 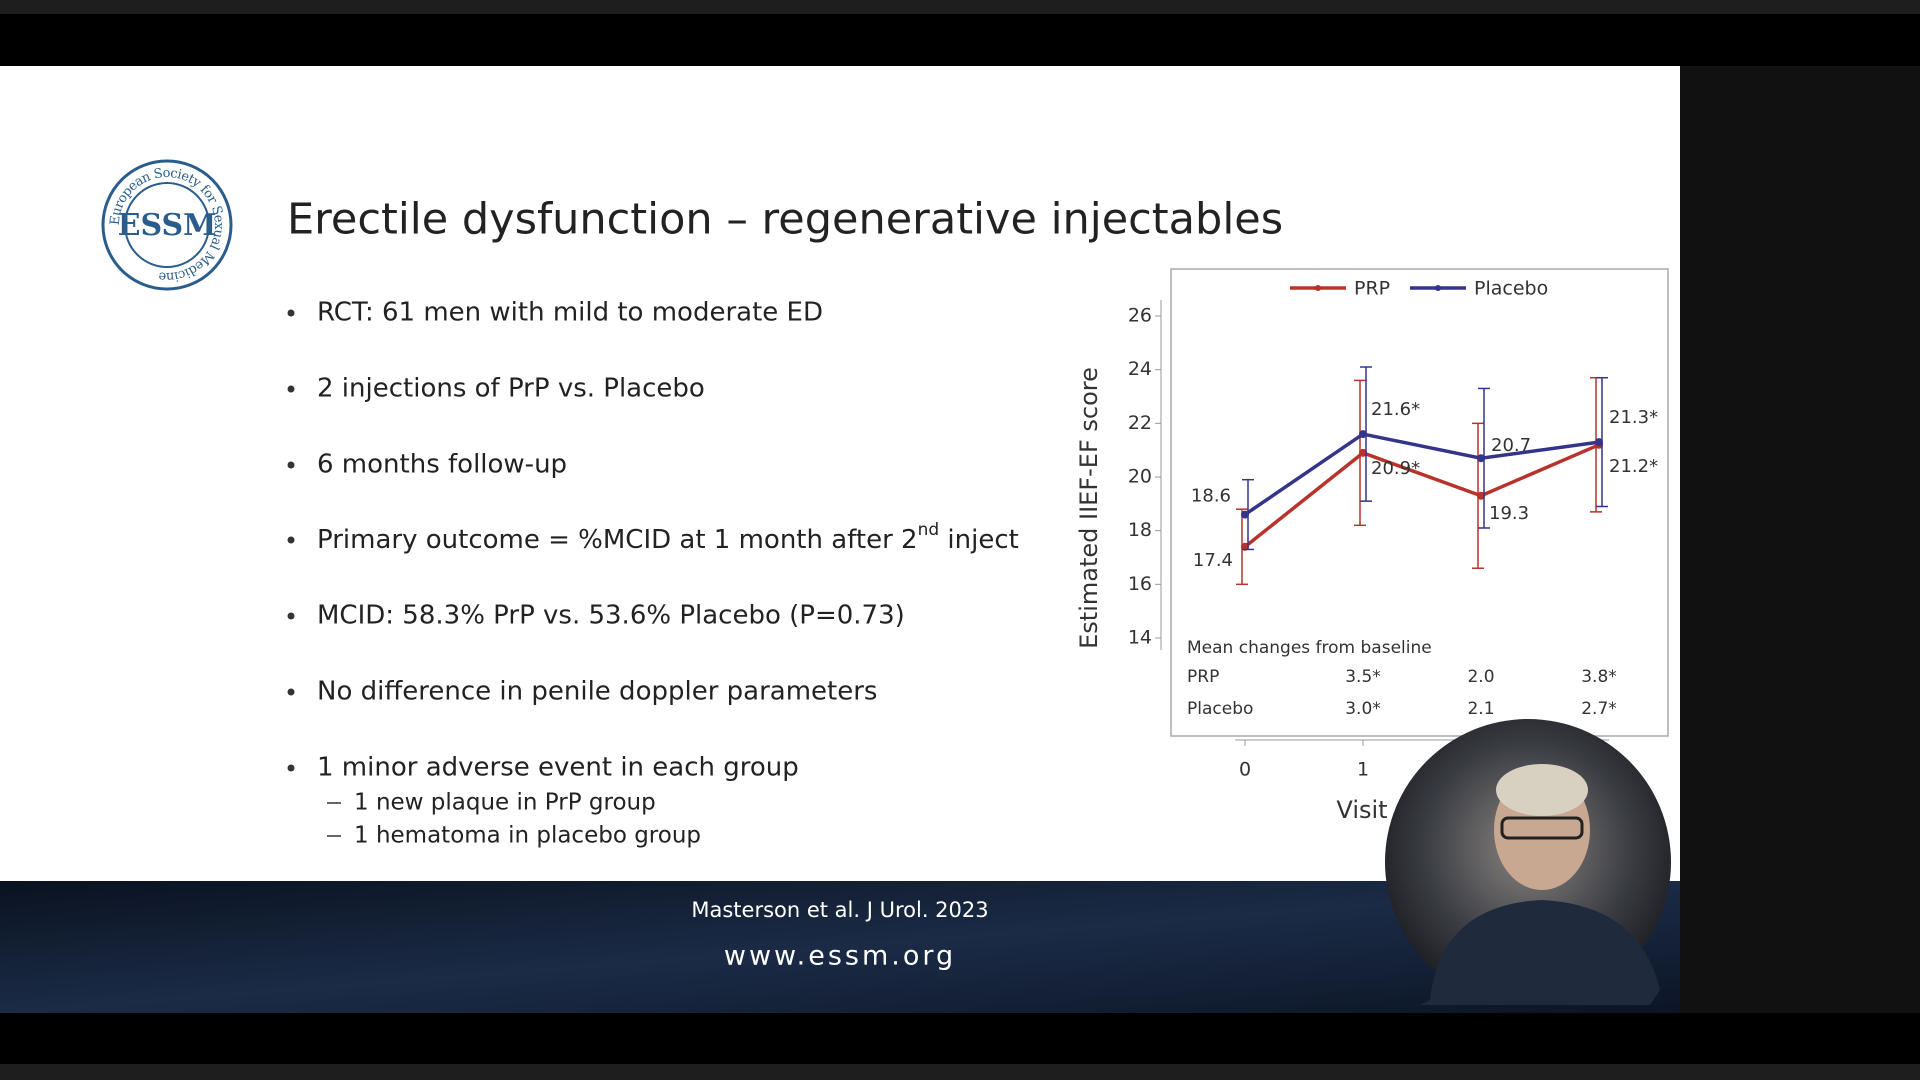 What do you see at coordinates (1511, 289) in the screenshot?
I see `legend-label: Placebo` at bounding box center [1511, 289].